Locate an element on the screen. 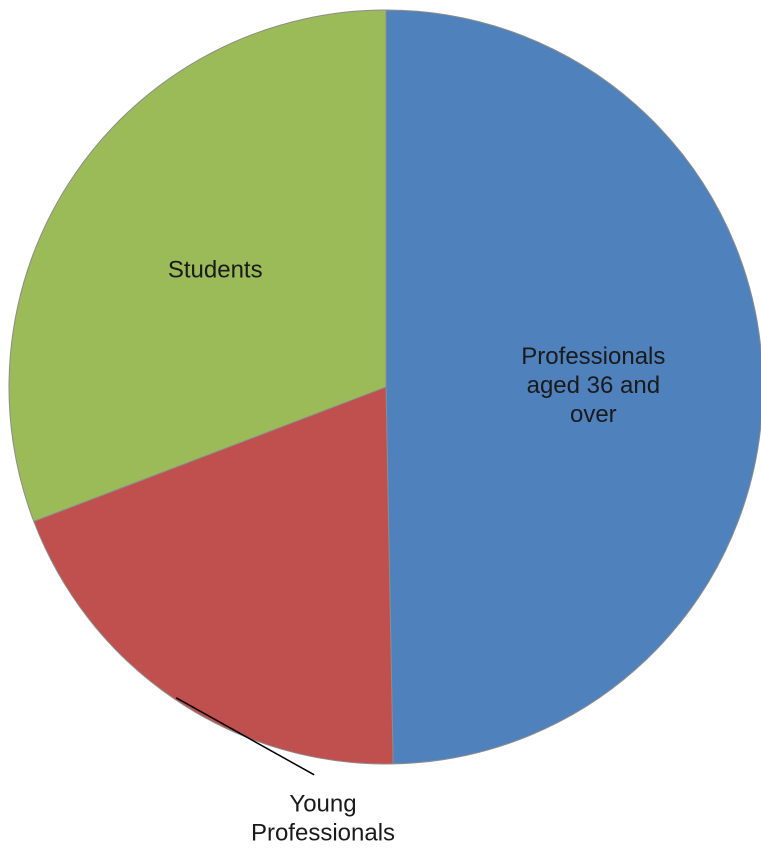  slice-label-students: Students is located at coordinates (215, 269).